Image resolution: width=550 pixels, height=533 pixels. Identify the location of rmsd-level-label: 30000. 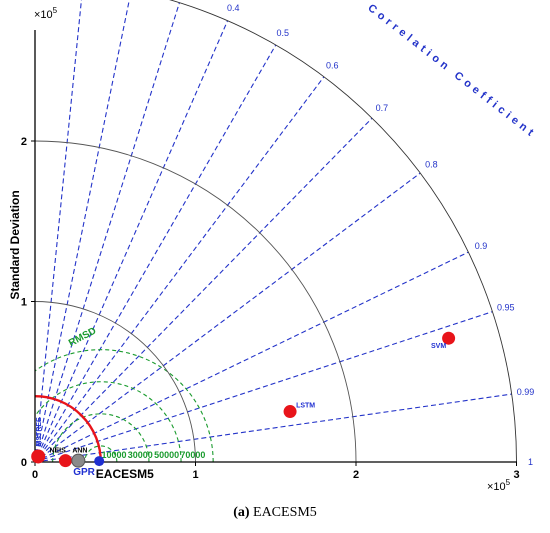
(140, 455).